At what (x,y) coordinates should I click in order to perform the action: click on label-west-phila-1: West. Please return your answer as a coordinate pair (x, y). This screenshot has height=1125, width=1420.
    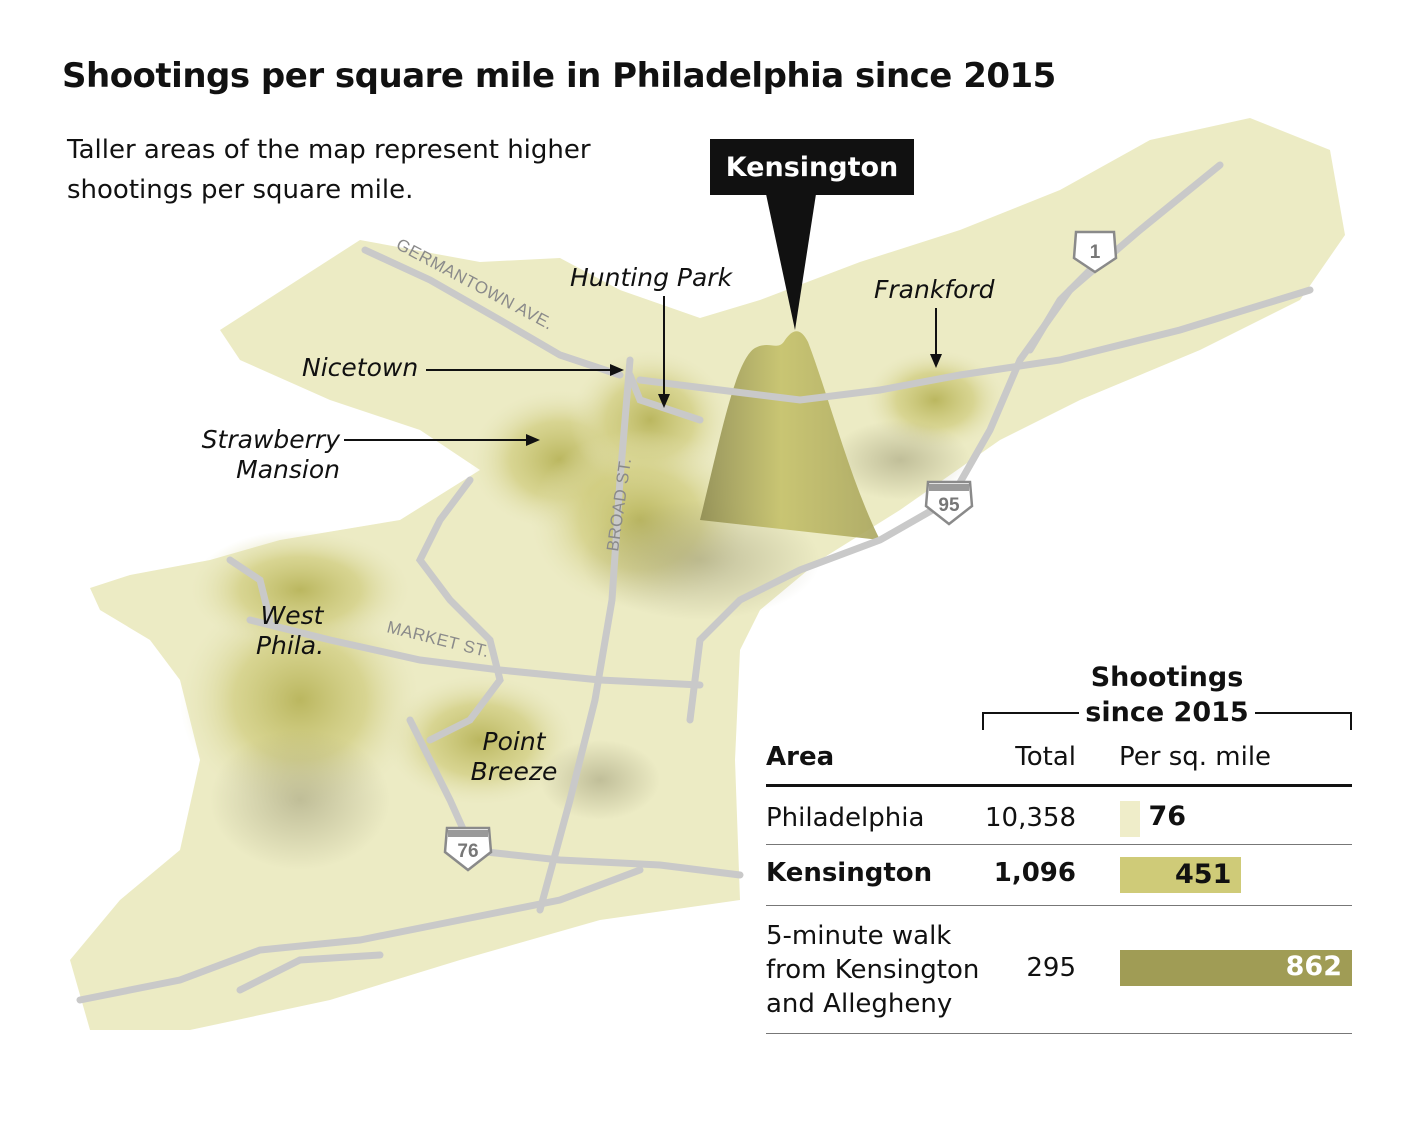
    Looking at the image, I should click on (293, 615).